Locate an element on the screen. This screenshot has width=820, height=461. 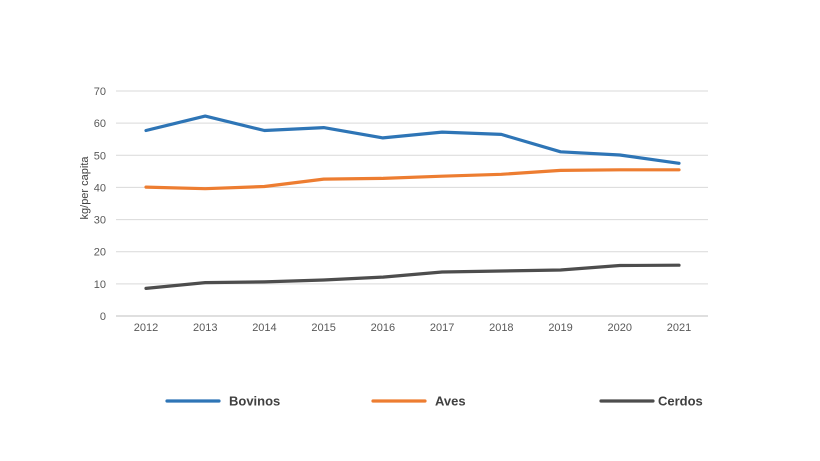
legend: Bovinos Aves Cerdos is located at coordinates (434, 401).